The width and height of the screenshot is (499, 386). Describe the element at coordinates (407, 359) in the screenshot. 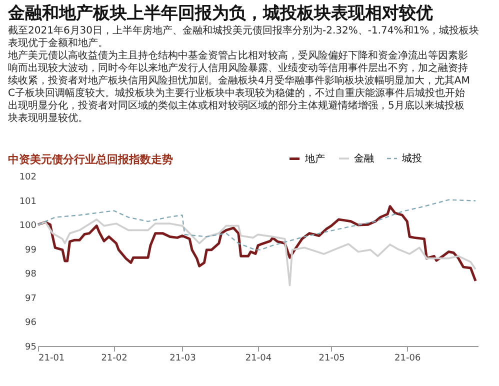

I see `x-tick-label: 21-06` at that location.